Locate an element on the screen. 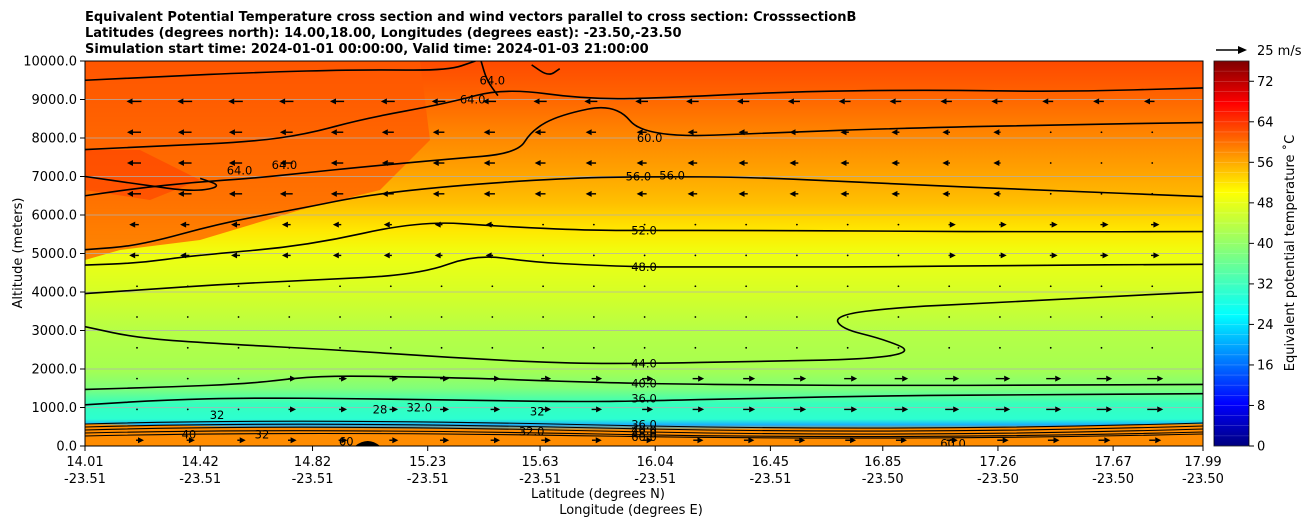  contour-label: 32 is located at coordinates (217, 415).